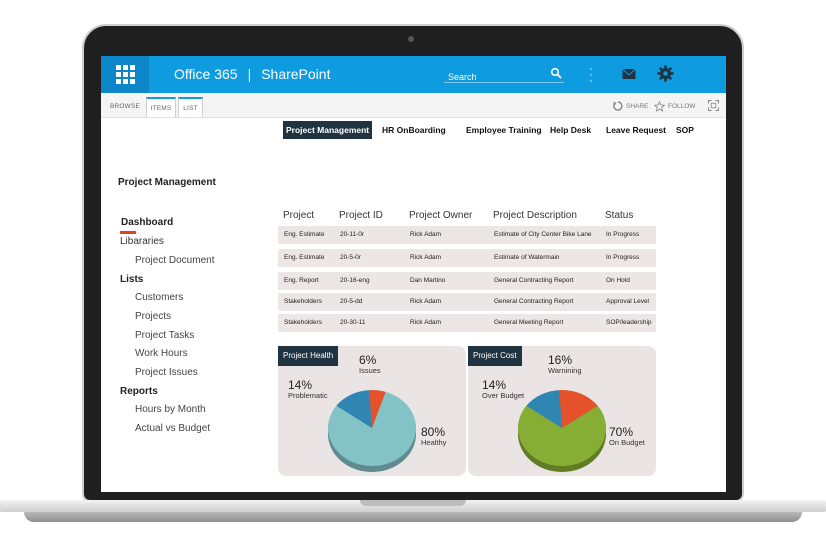 The image size is (826, 534). What do you see at coordinates (206, 74) in the screenshot?
I see `brand-office365: Office 365` at bounding box center [206, 74].